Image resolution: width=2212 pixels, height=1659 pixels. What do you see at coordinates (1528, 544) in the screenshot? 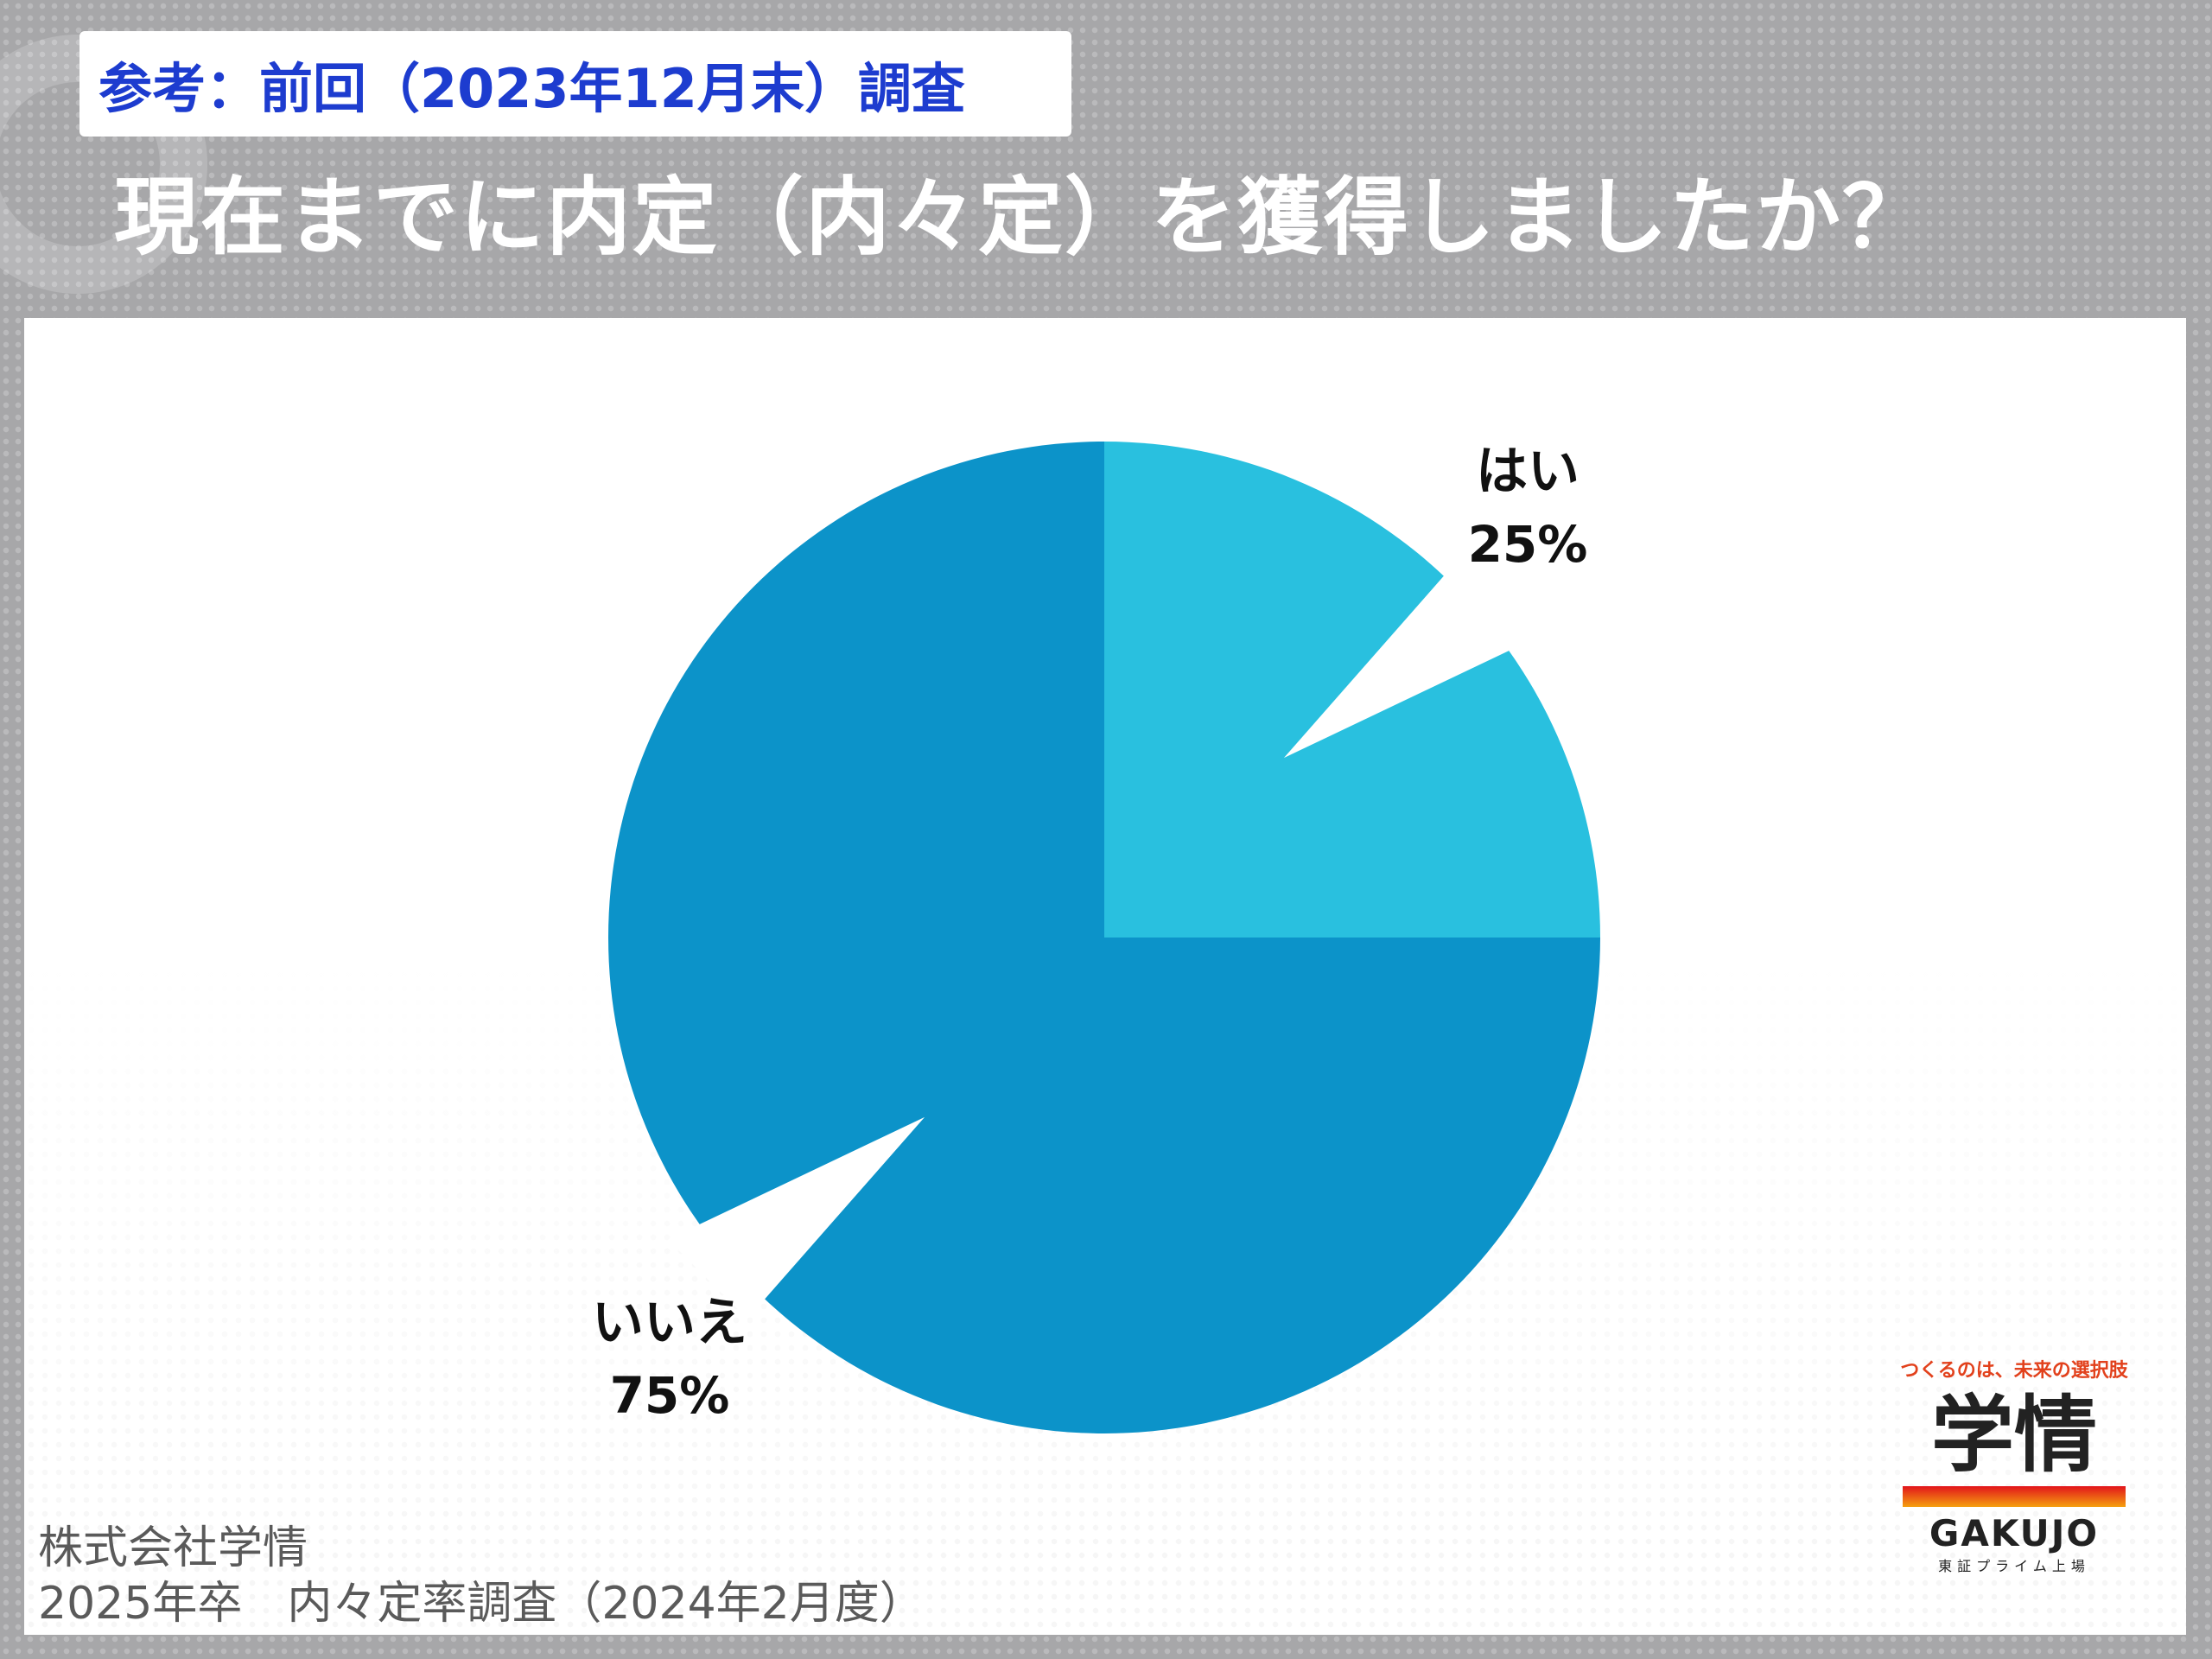
I see `label-hai-percent: 25%` at bounding box center [1528, 544].